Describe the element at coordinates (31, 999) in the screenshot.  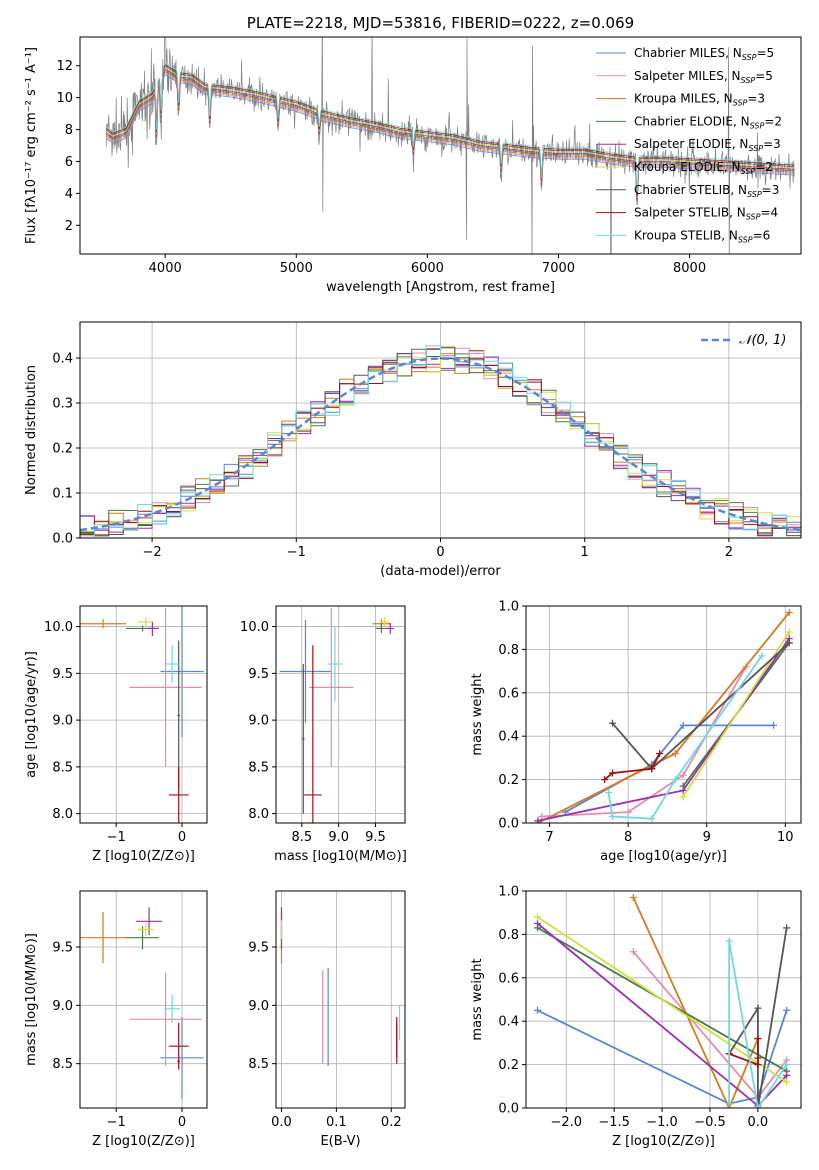
I see `y-axis-label: mass [log10(M/M⊙)]` at that location.